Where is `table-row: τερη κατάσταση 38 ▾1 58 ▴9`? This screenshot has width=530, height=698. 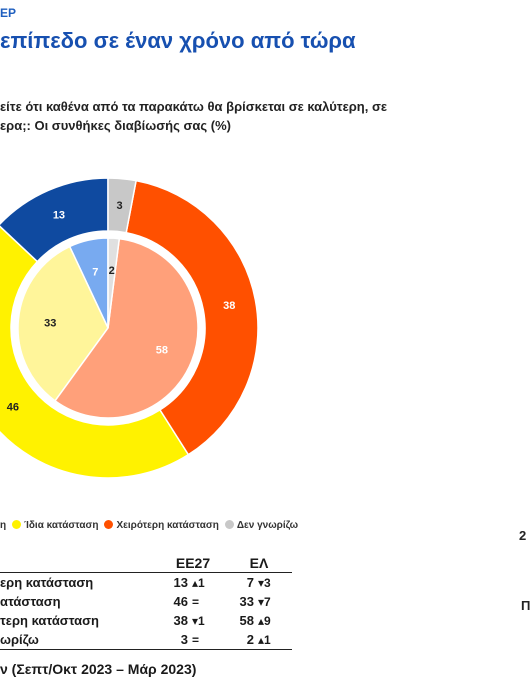 table-row: τερη κατάσταση 38 ▾1 58 ▴9 is located at coordinates (146, 620).